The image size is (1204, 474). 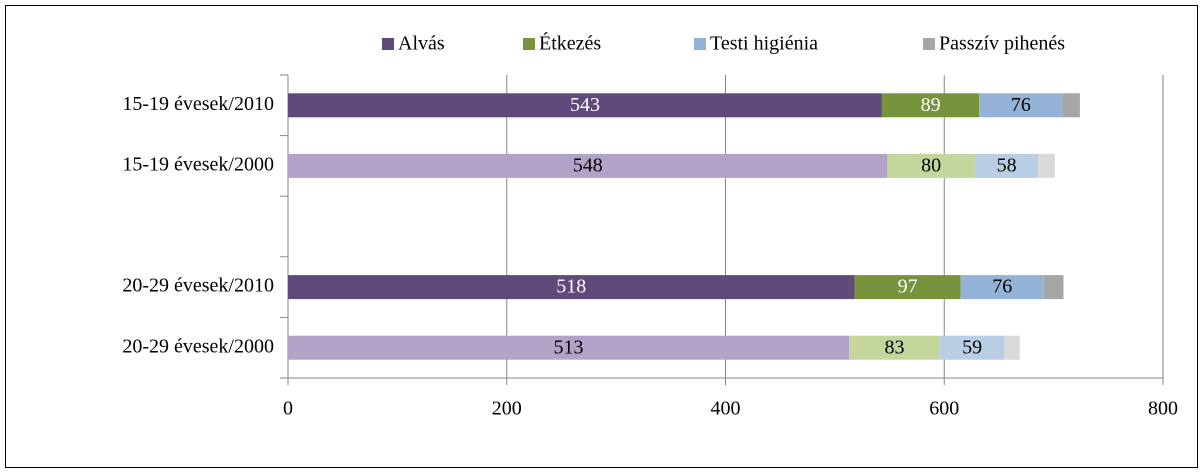 I want to click on data-label: 548, so click(x=588, y=165).